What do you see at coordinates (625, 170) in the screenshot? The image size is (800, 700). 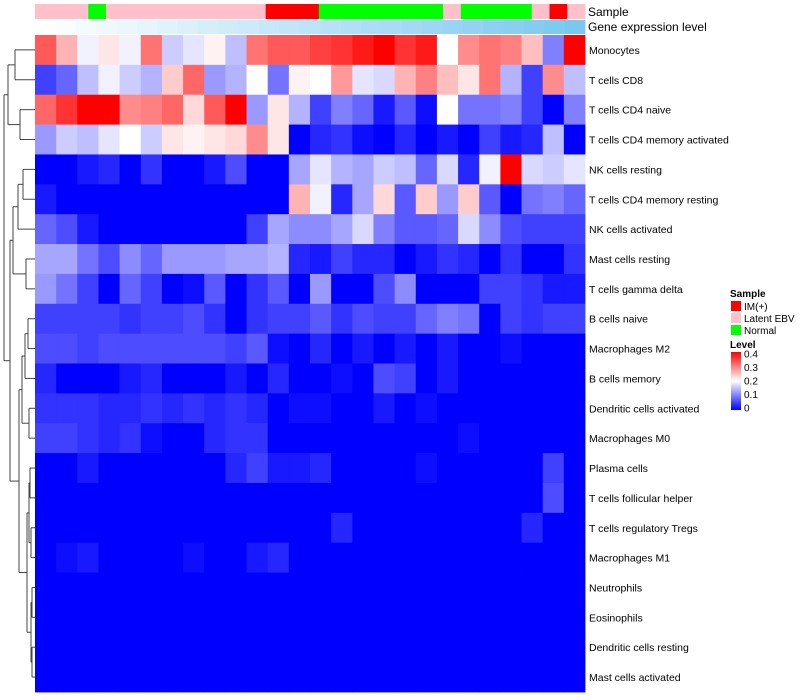 I see `row-label: NK cells resting` at bounding box center [625, 170].